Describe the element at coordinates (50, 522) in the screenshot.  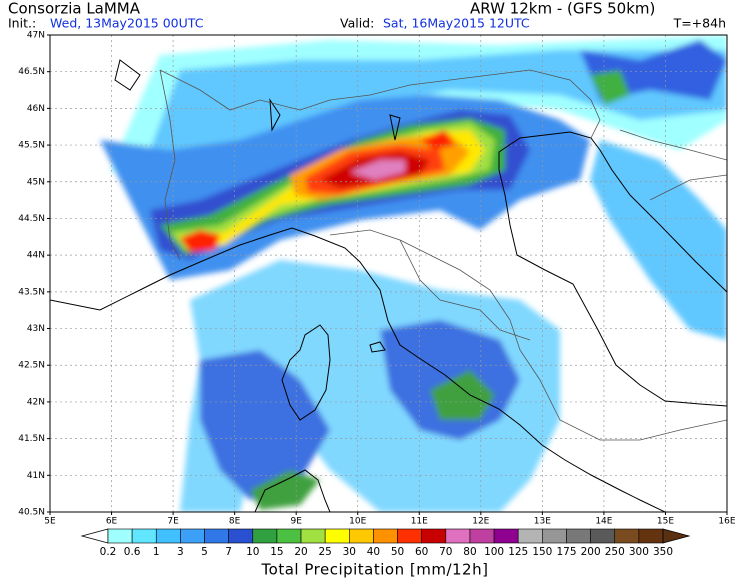
I see `lon-label: 5E` at that location.